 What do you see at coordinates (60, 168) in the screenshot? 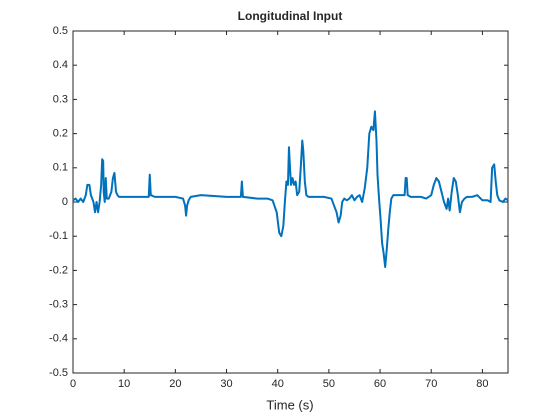
I see `y-tick-label: 0.1` at bounding box center [60, 168].